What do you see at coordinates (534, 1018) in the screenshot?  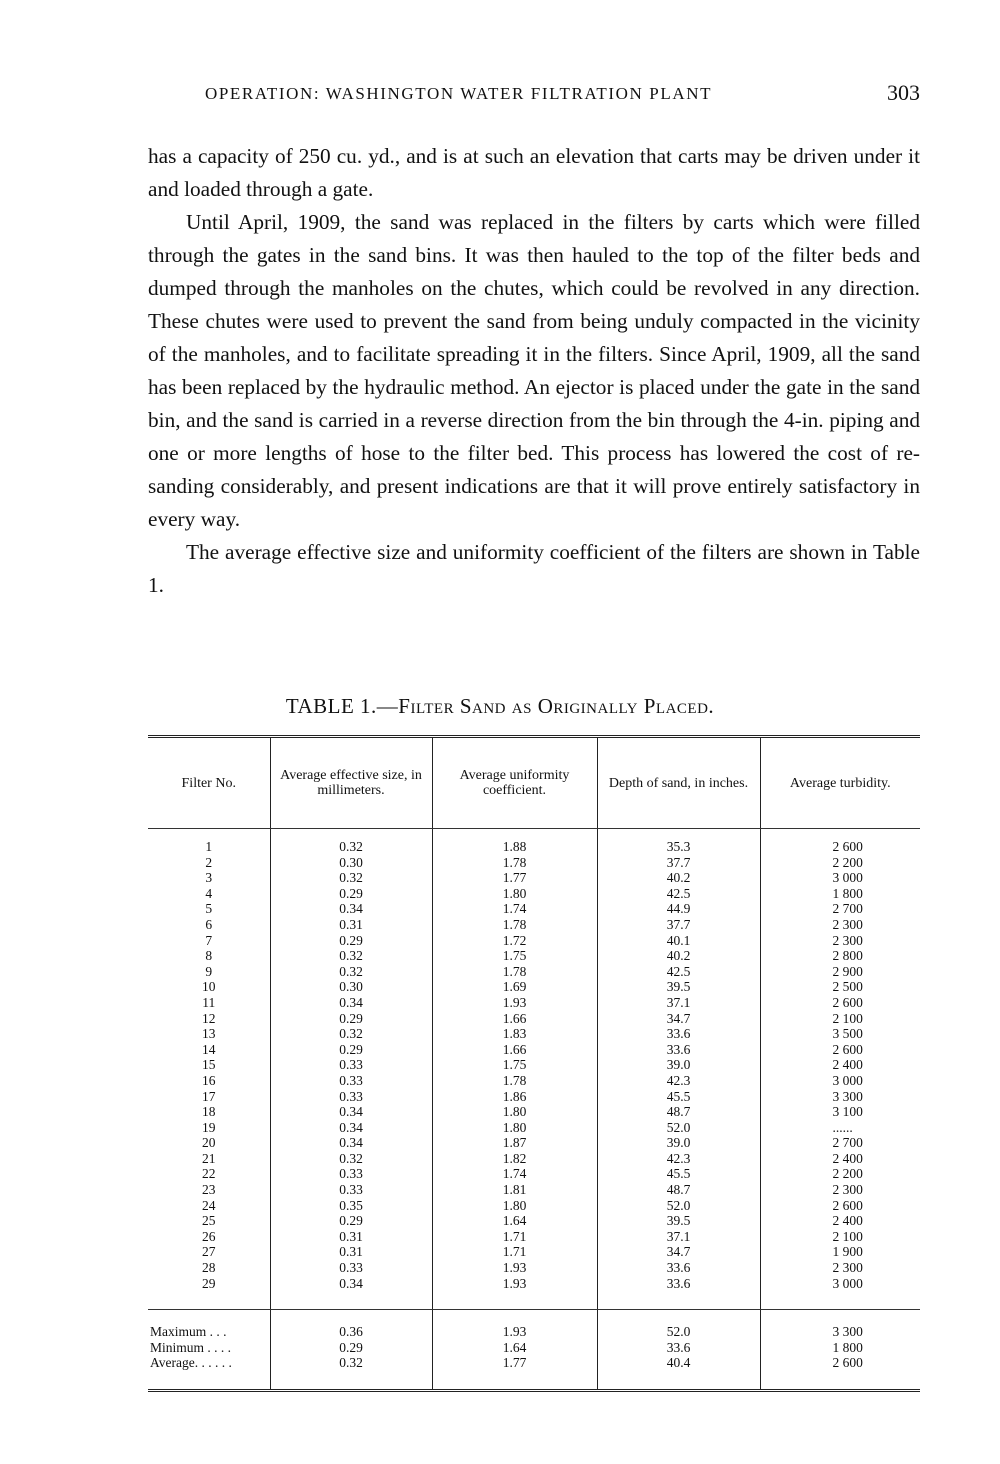 I see `table-row: 12 0.29 1.66 34.7 2 100` at bounding box center [534, 1018].